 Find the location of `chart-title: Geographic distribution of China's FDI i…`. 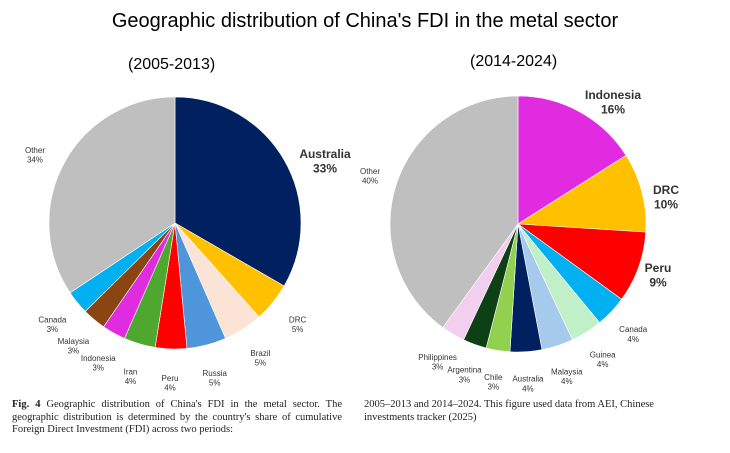

chart-title: Geographic distribution of China's FDI i… is located at coordinates (365, 21).